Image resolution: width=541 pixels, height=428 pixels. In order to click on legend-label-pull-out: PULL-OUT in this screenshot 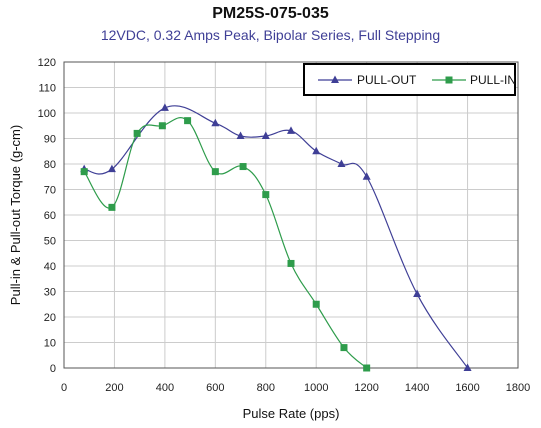, I will do `click(387, 80)`.